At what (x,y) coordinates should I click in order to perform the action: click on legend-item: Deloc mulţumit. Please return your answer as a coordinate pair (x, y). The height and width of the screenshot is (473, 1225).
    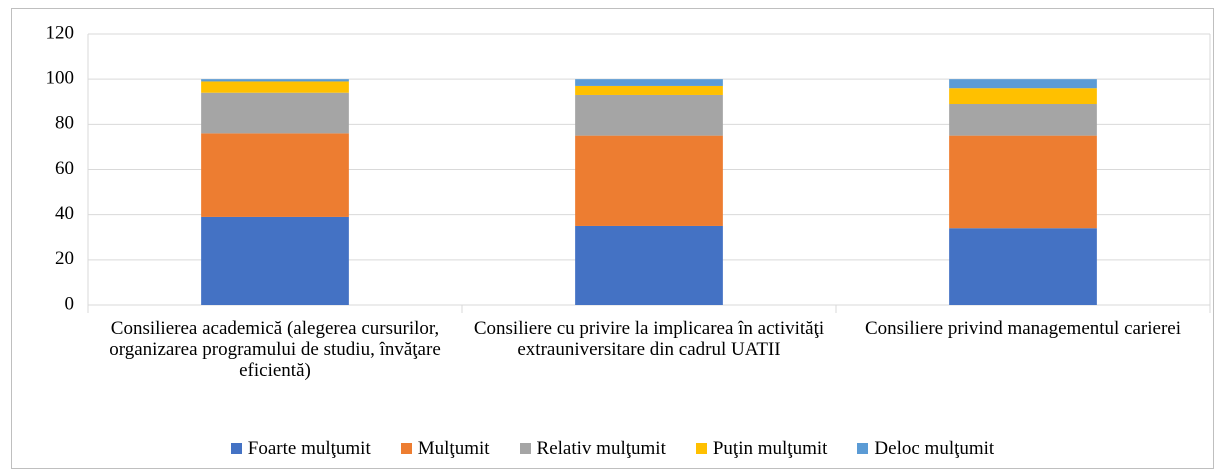
    Looking at the image, I should click on (925, 449).